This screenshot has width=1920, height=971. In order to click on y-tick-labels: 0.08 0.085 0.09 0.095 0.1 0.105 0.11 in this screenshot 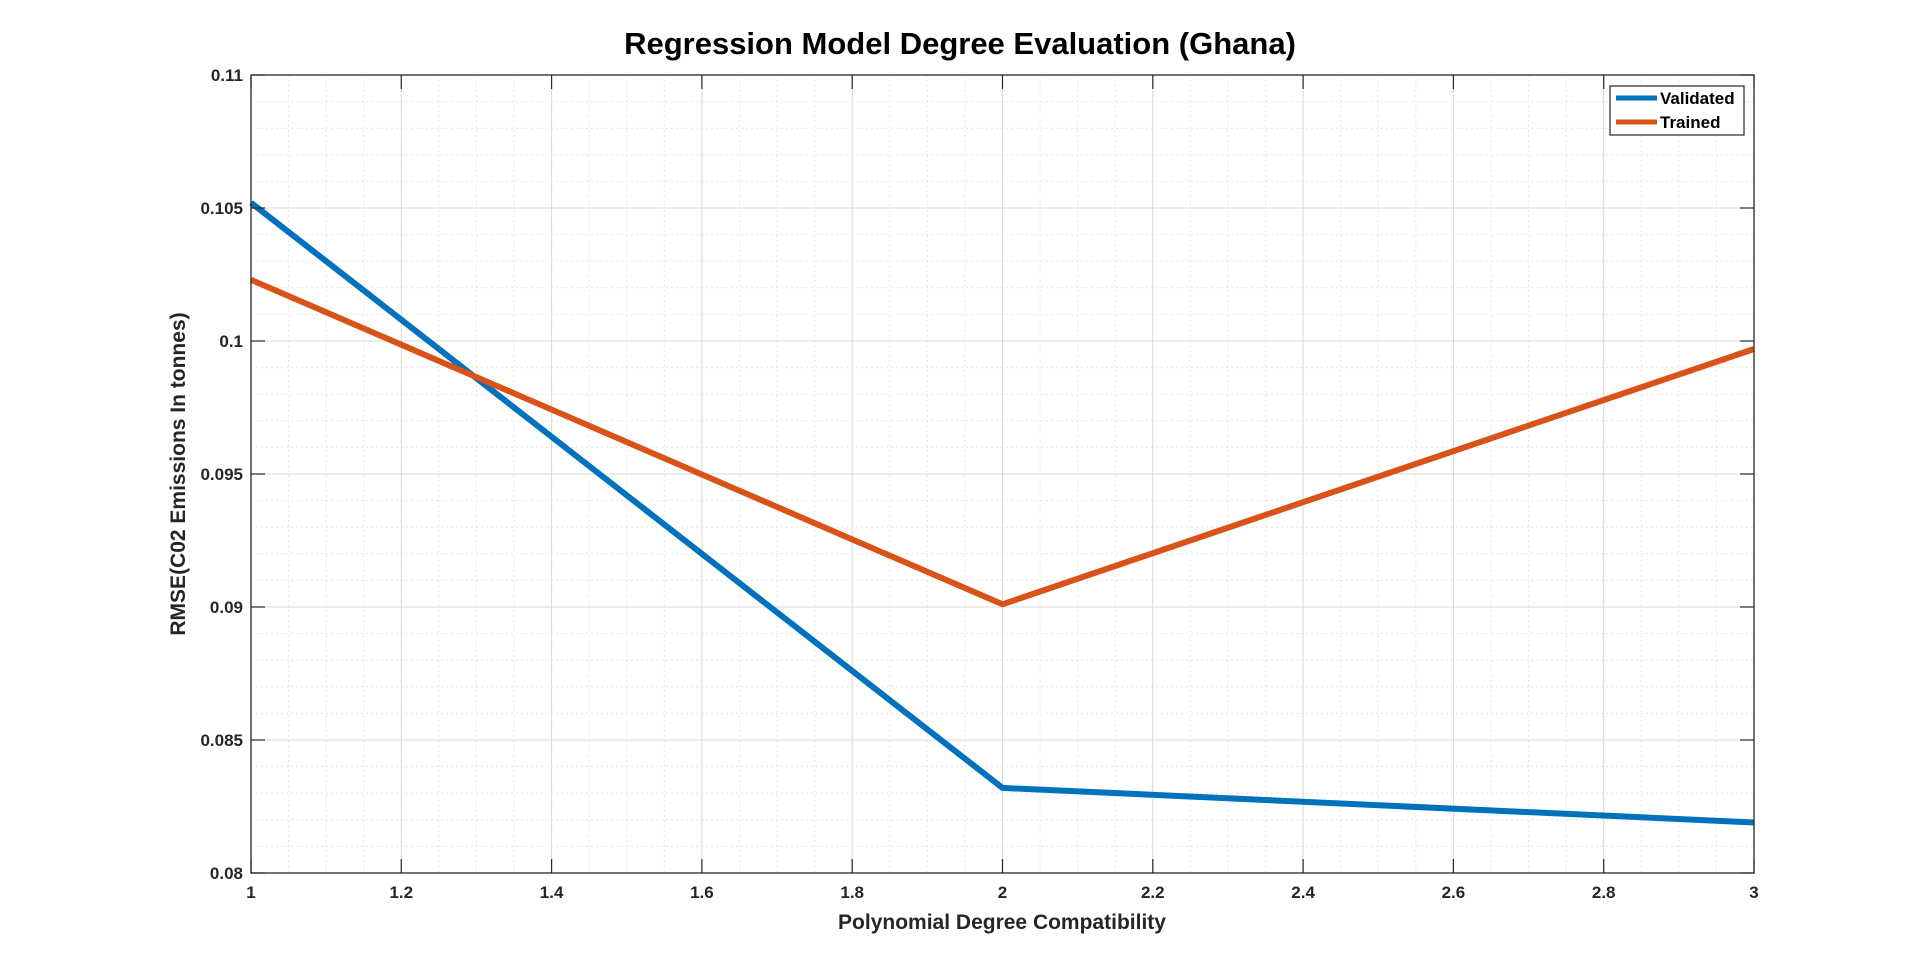, I will do `click(221, 474)`.